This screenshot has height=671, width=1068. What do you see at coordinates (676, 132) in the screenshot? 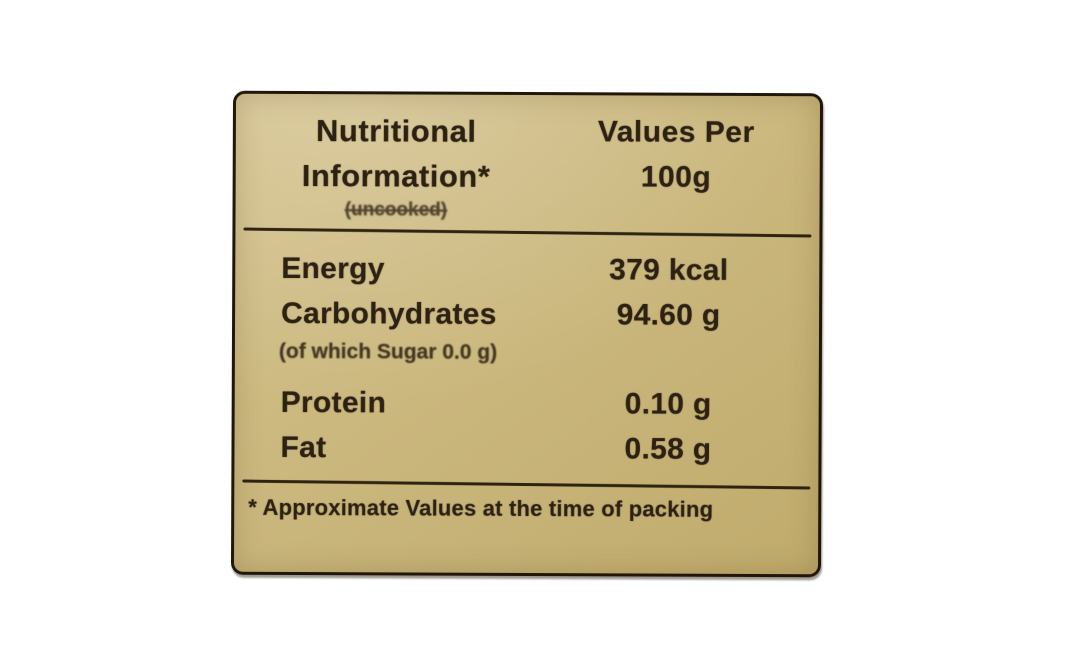
I see `values-per-line1: Values Per` at bounding box center [676, 132].